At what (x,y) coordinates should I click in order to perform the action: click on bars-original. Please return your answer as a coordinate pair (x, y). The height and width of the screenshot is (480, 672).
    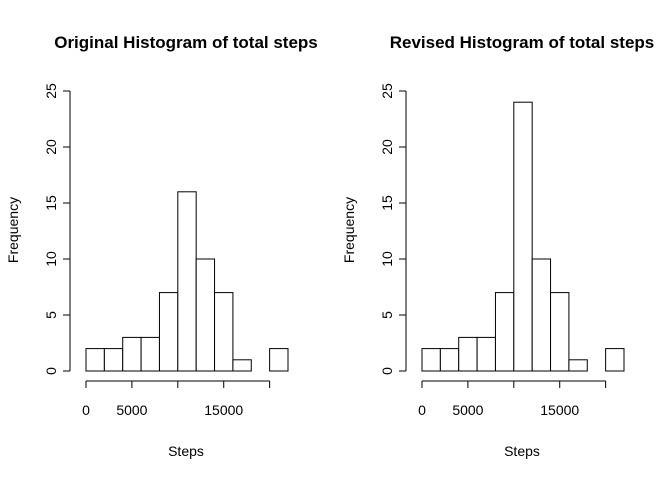
    Looking at the image, I should click on (187, 281).